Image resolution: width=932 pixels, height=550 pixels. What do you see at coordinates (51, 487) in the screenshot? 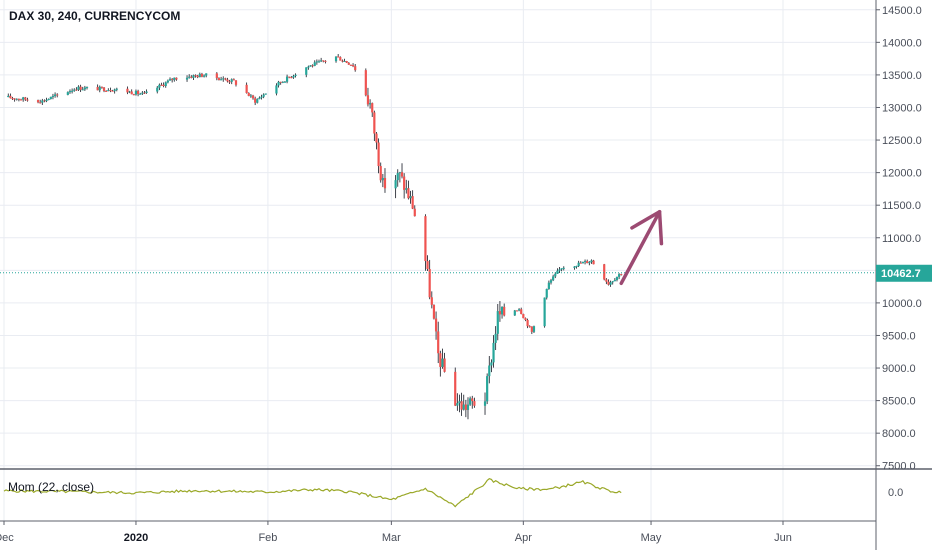
I see `momentum-label: Mom (22, close)` at bounding box center [51, 487].